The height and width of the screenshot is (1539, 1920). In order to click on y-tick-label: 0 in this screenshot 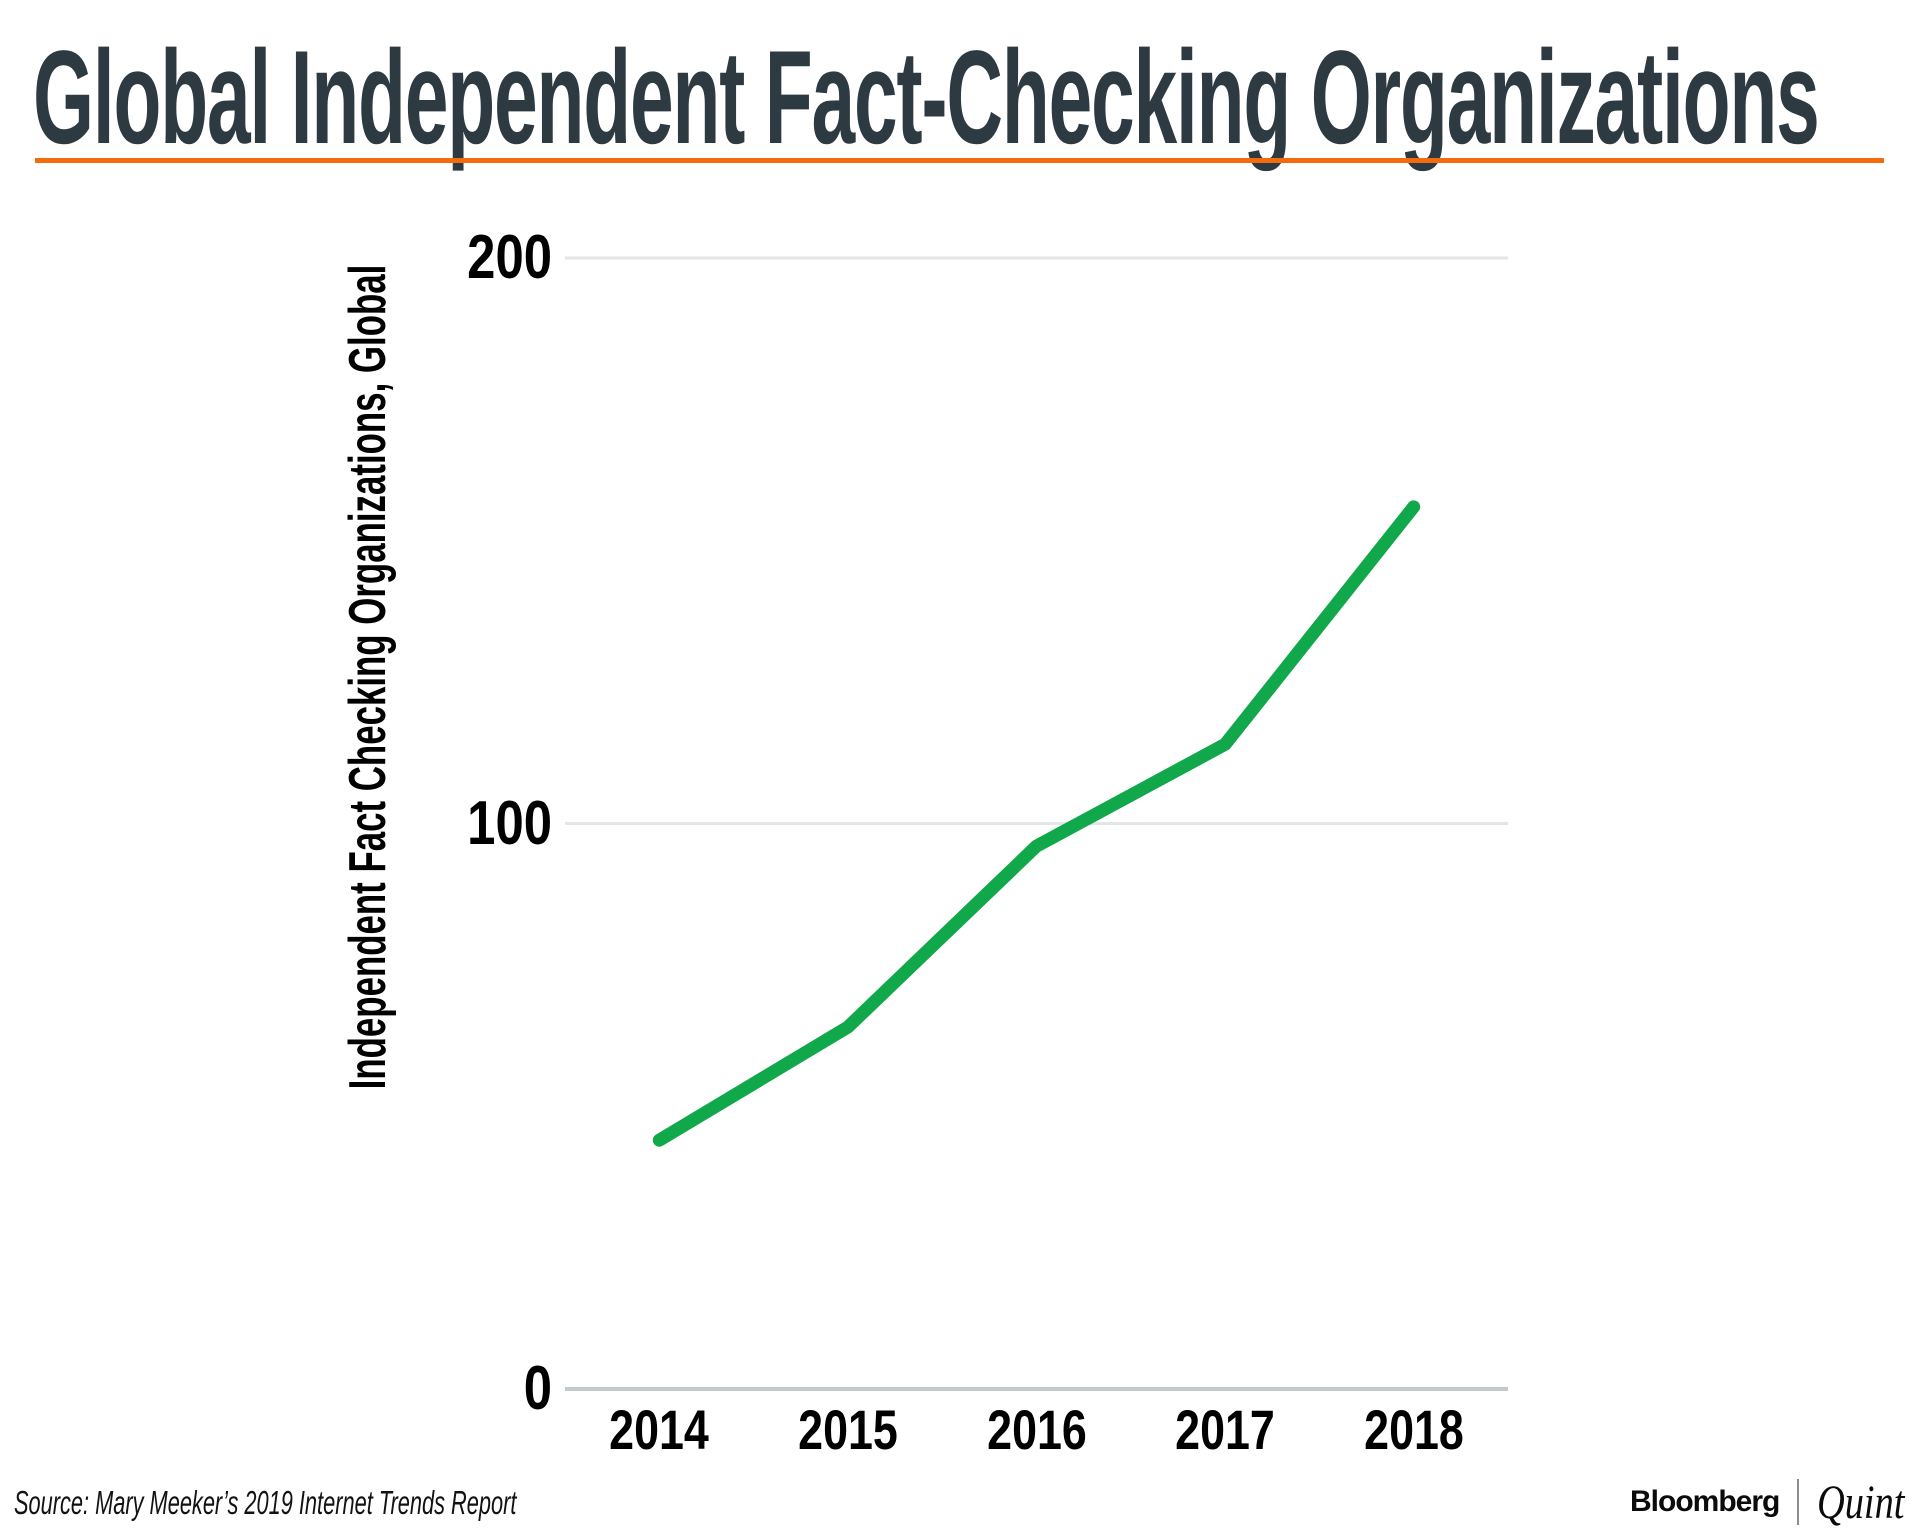, I will do `click(537, 1388)`.